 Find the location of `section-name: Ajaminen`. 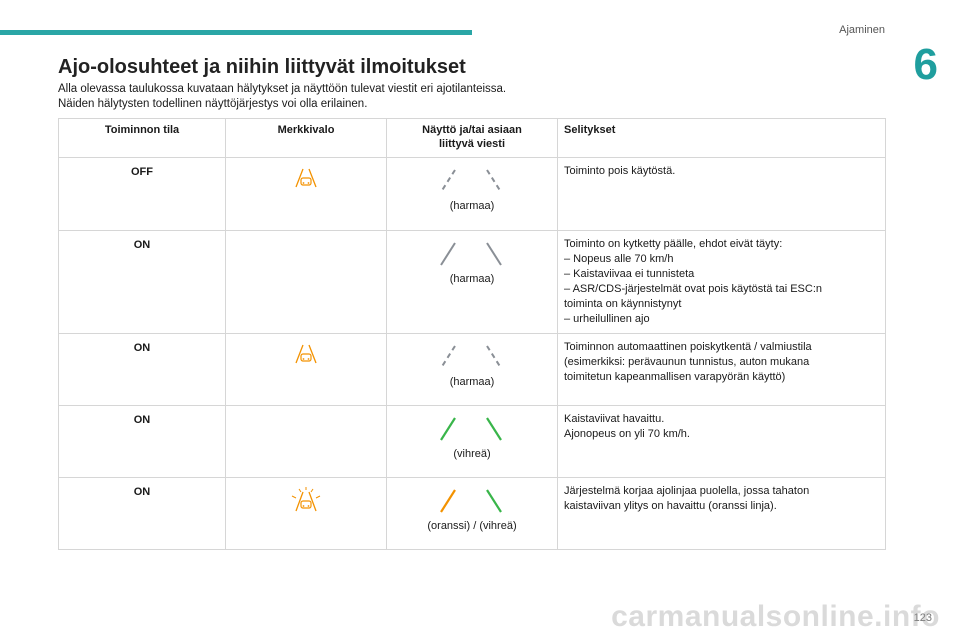

section-name: Ajaminen is located at coordinates (862, 30).